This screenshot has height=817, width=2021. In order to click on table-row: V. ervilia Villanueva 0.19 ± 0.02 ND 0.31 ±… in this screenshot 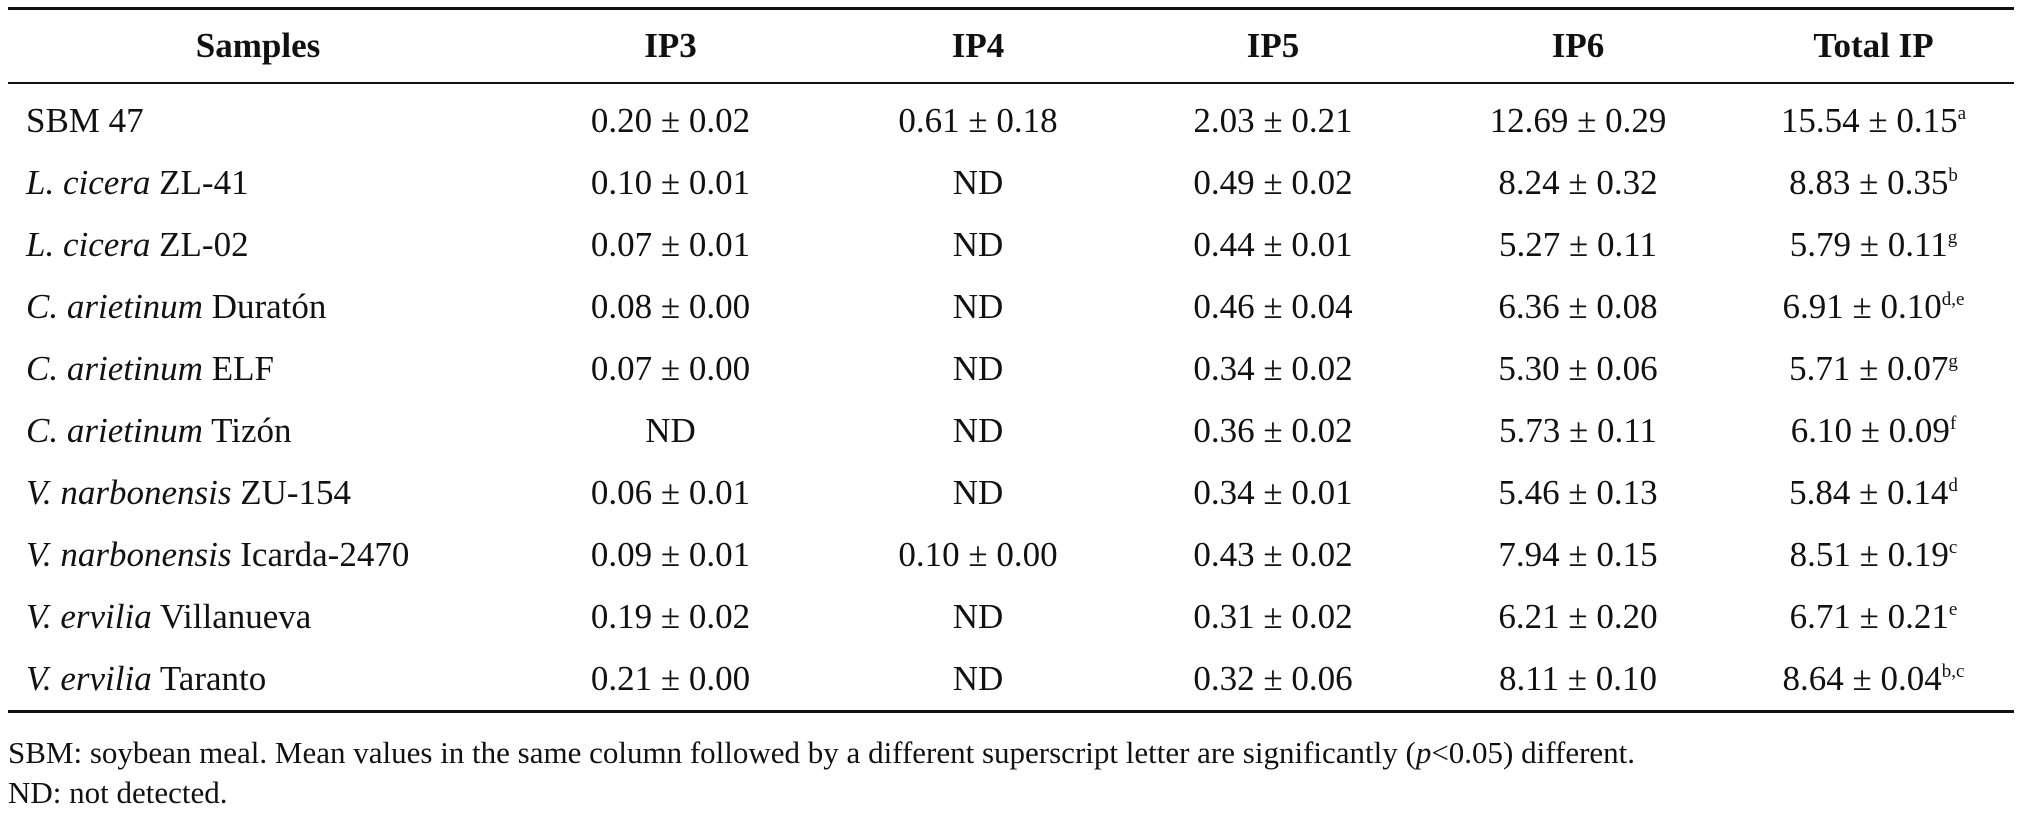, I will do `click(1011, 617)`.